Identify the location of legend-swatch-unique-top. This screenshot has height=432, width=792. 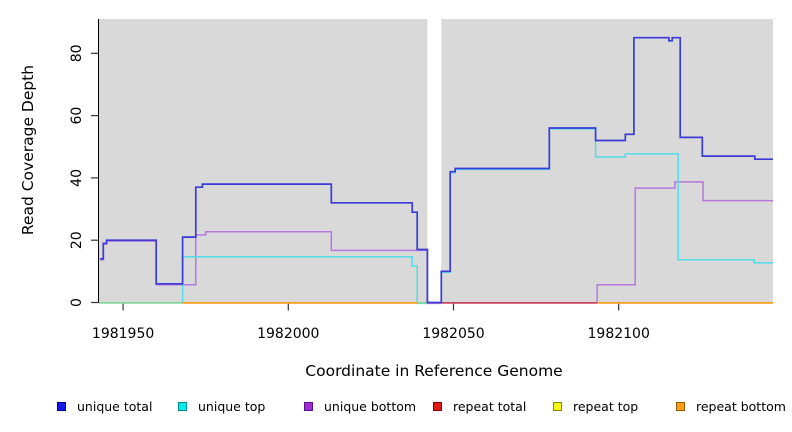
(182, 406).